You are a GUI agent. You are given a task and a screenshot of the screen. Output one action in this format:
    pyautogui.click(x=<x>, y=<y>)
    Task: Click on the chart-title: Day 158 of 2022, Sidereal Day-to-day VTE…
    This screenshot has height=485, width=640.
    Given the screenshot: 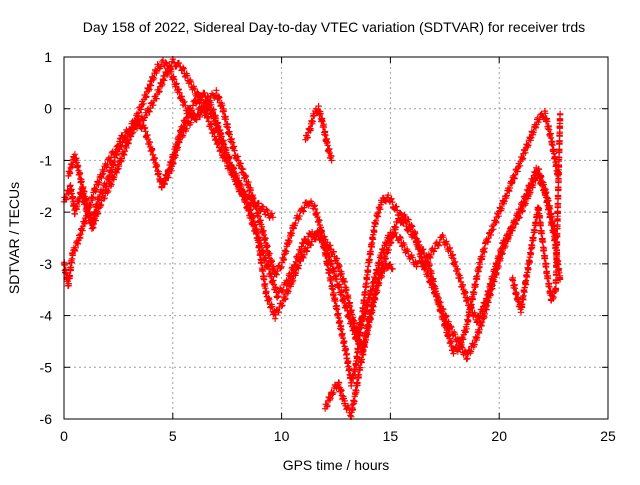 What is the action you would take?
    pyautogui.click(x=334, y=27)
    